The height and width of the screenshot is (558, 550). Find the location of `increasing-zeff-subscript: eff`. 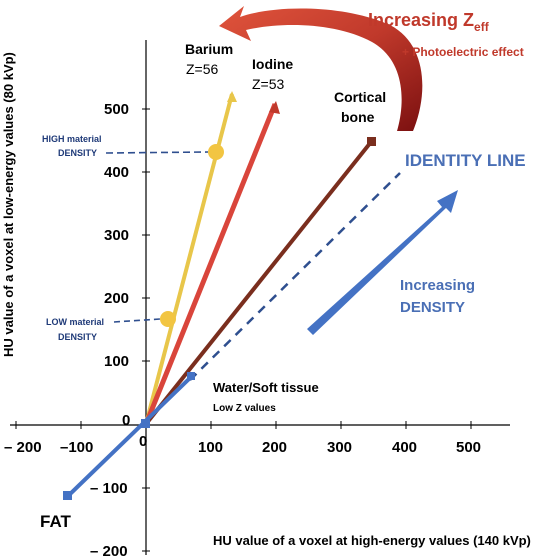

increasing-zeff-subscript: eff is located at coordinates (482, 27).